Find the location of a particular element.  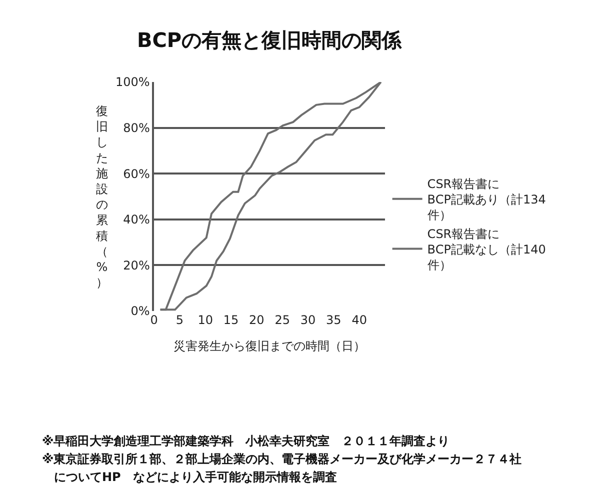

text: 復旧した施設の累積（%） is located at coordinates (102, 197).